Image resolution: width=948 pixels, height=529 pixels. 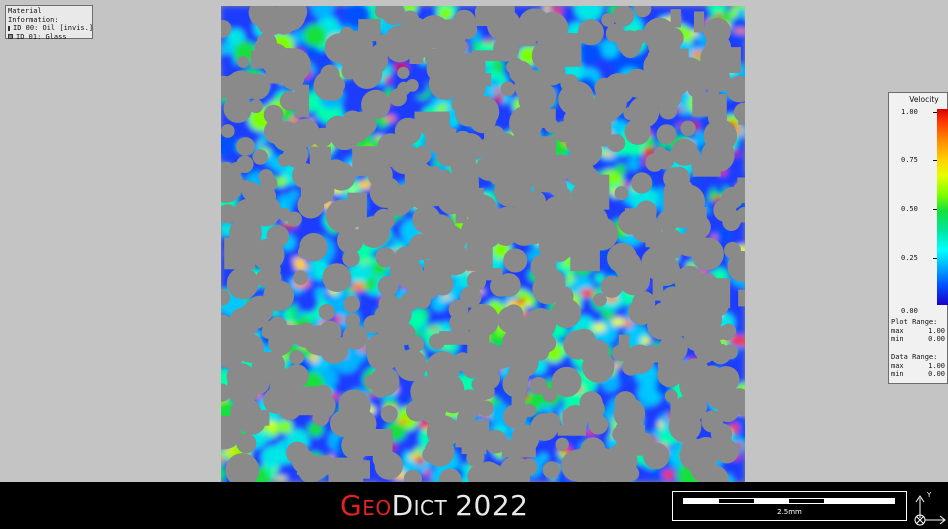 I want to click on scale-bar, so click(x=789, y=501).